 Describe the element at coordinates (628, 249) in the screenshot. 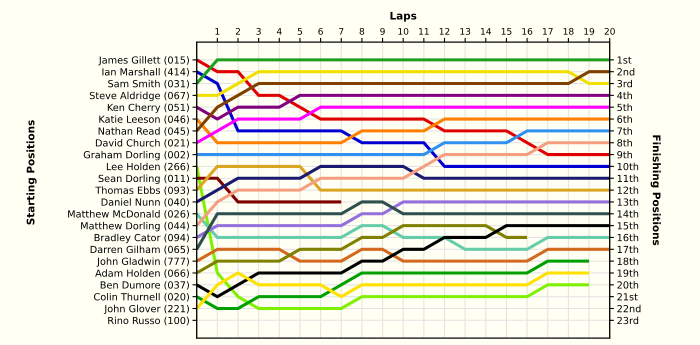

I see `y-tick-label: 17th` at that location.